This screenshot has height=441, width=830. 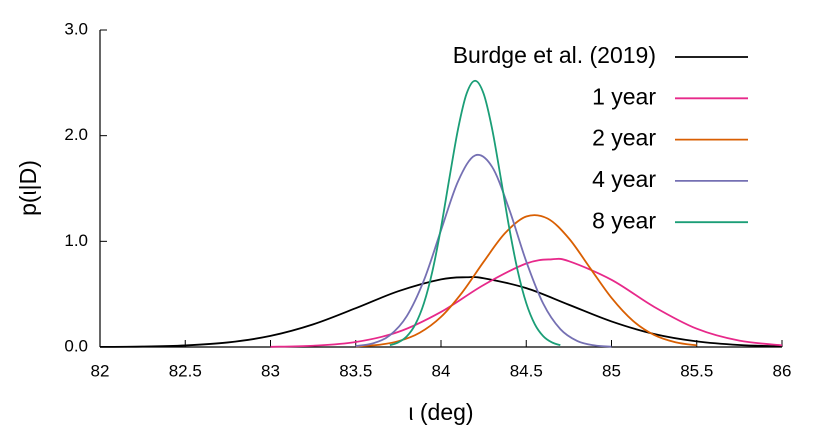 What do you see at coordinates (624, 220) in the screenshot?
I see `legend-label: 8 year` at bounding box center [624, 220].